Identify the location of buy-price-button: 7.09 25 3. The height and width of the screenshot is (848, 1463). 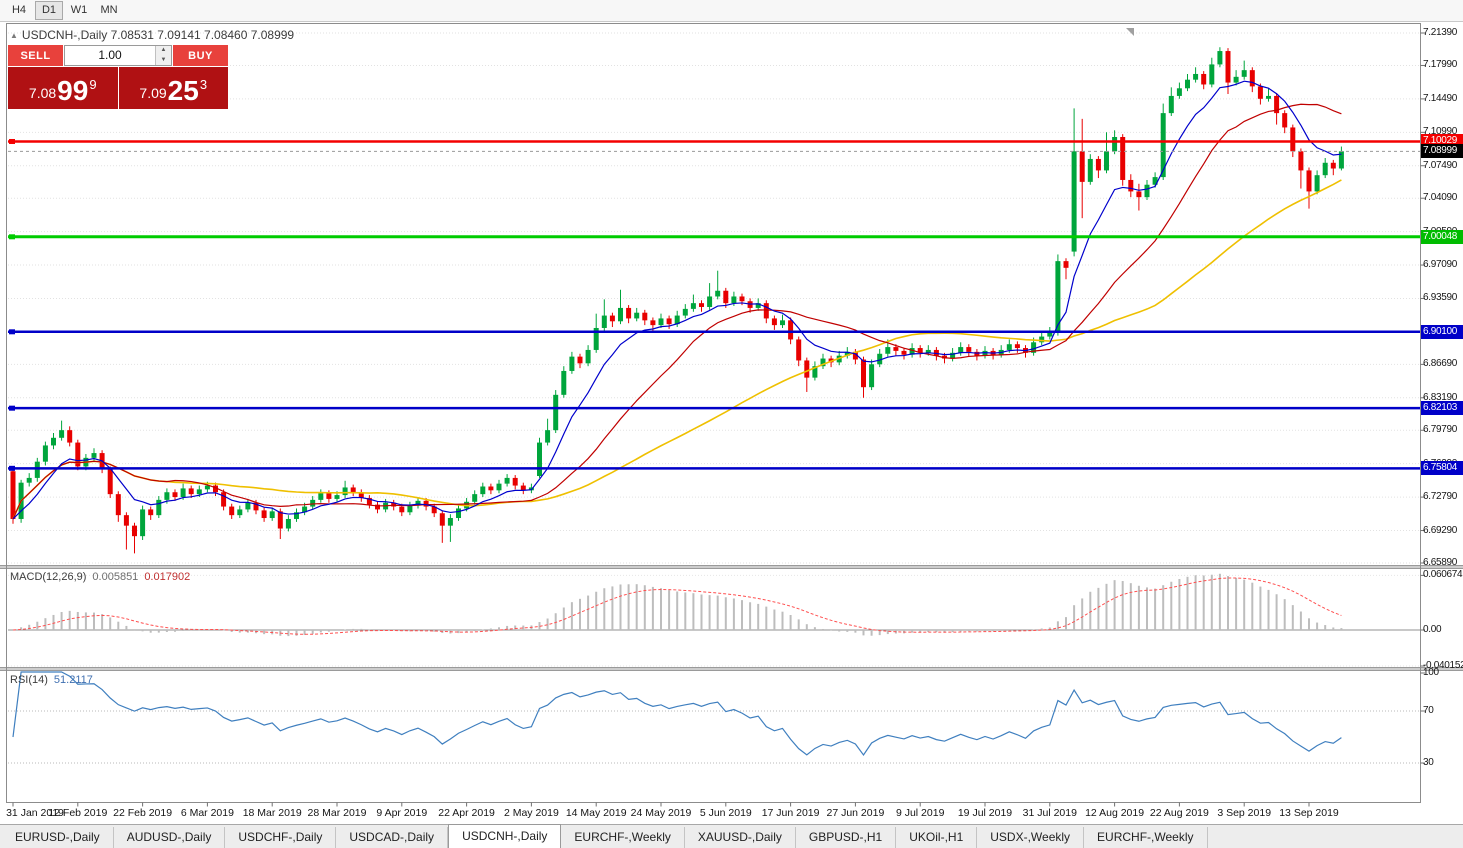
(173, 88).